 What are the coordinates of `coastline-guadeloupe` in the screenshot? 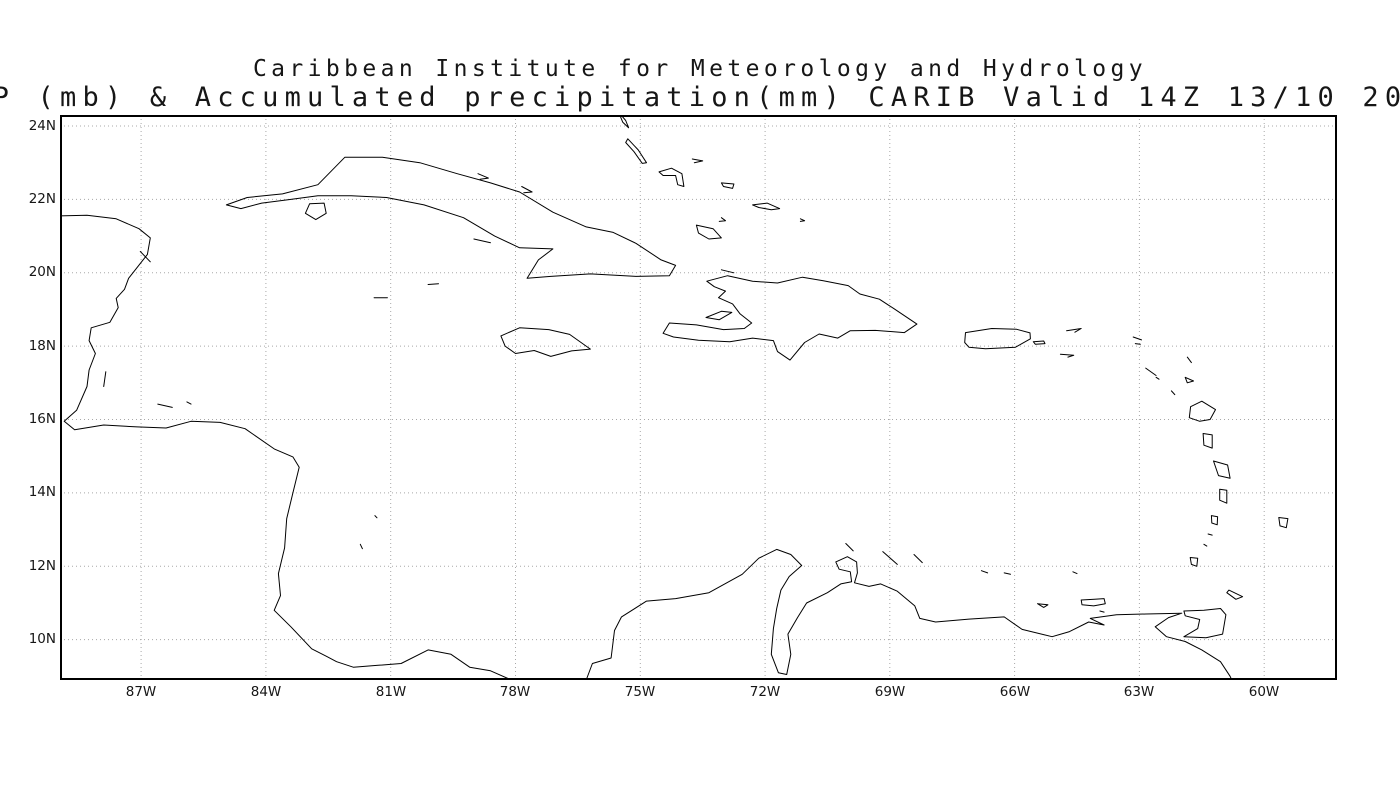 It's located at (1202, 411).